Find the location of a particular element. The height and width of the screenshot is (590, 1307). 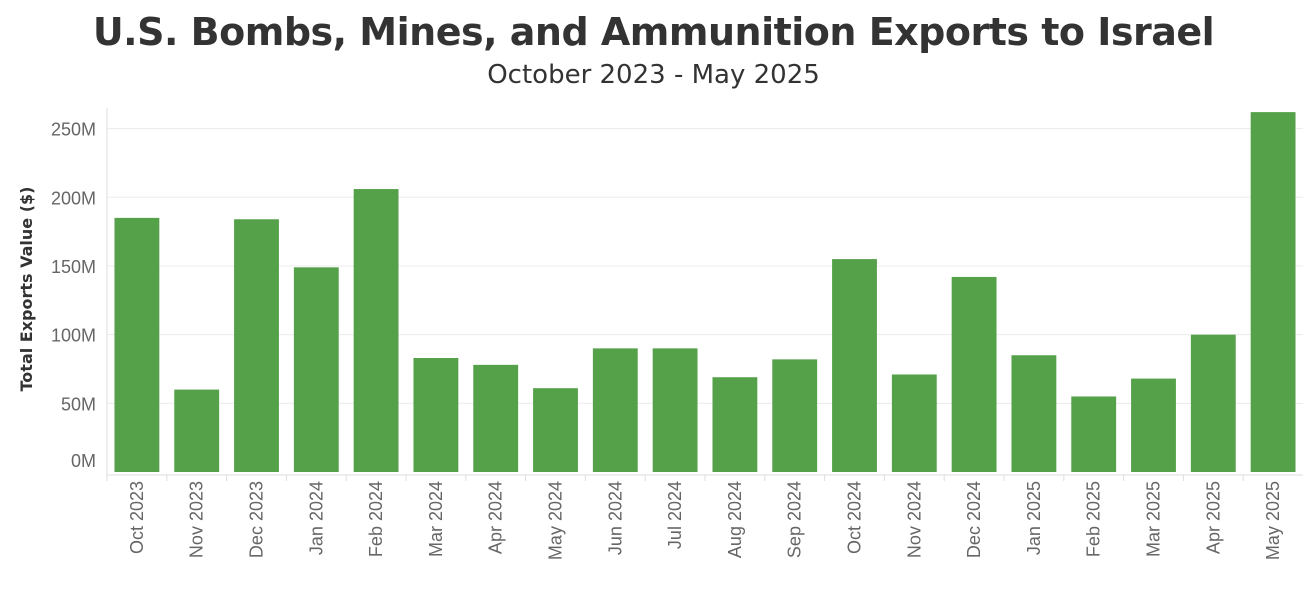

y-tick-labels: 0M 50M 100M 150M 200M 250M is located at coordinates (73, 295).